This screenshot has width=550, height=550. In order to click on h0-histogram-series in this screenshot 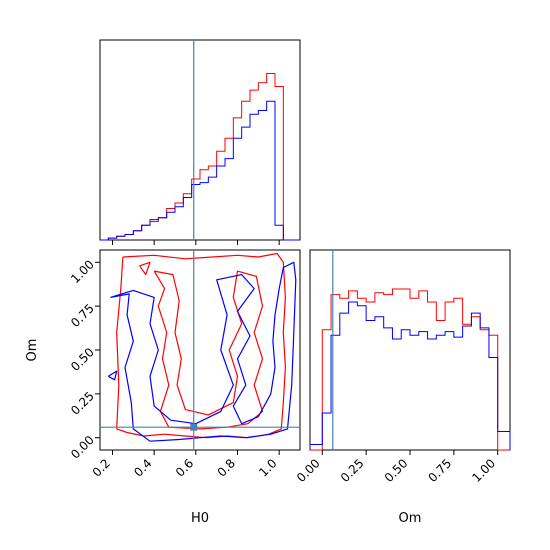, I will do `click(200, 157)`.